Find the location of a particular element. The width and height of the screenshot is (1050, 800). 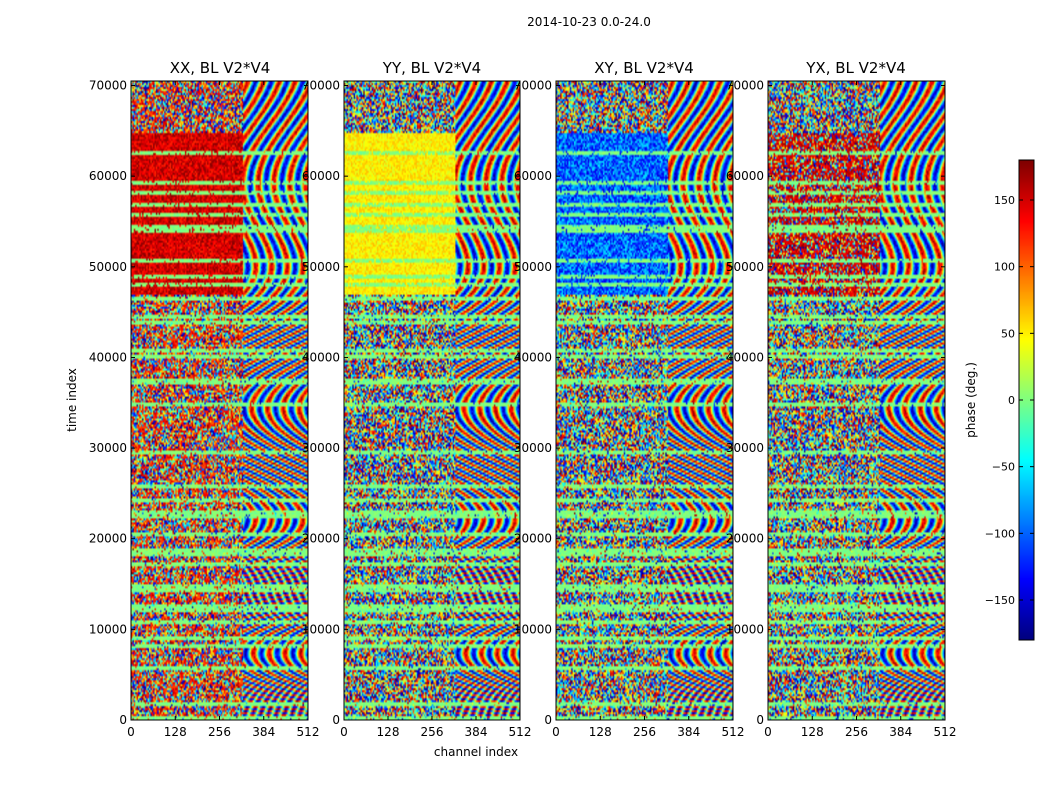

colorbar-tick-label: −50 is located at coordinates (1003, 467).